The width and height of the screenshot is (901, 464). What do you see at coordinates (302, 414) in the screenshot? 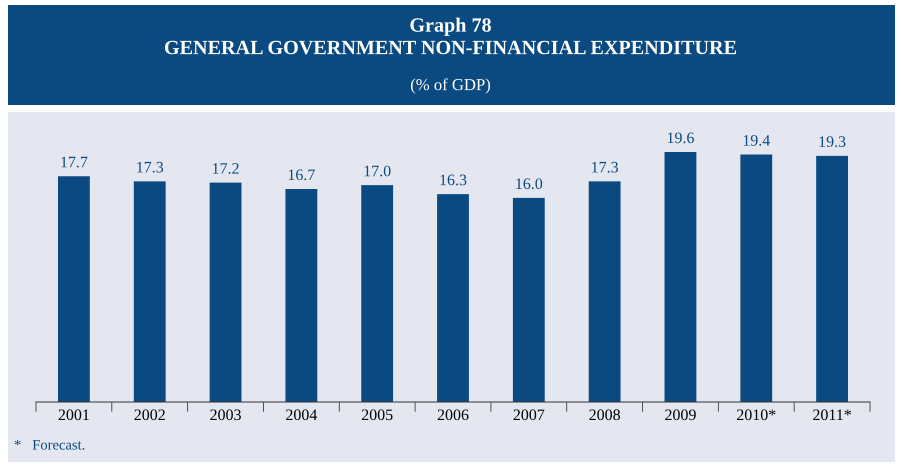
I see `x-tick-label: 2004` at bounding box center [302, 414].